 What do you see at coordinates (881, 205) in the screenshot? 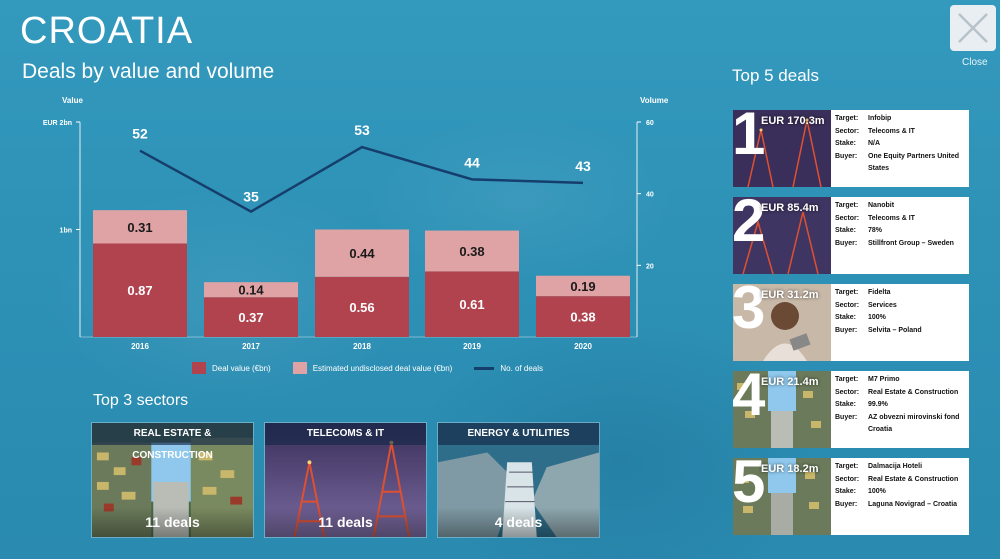
I see `deal-target: Nanobit` at bounding box center [881, 205].